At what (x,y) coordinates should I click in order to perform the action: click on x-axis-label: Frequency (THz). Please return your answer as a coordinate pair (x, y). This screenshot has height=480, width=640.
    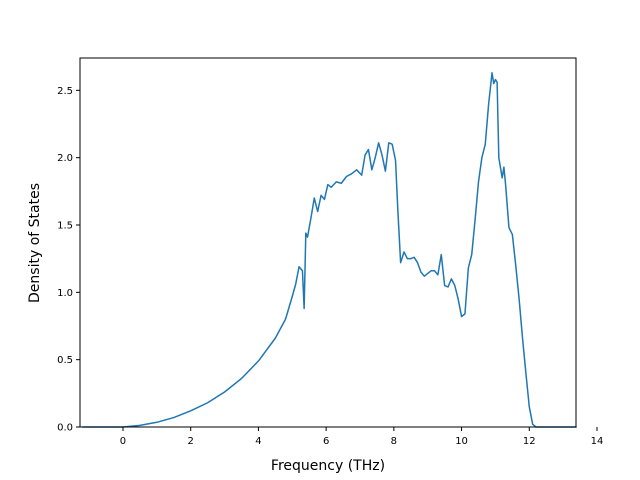
    Looking at the image, I should click on (328, 466).